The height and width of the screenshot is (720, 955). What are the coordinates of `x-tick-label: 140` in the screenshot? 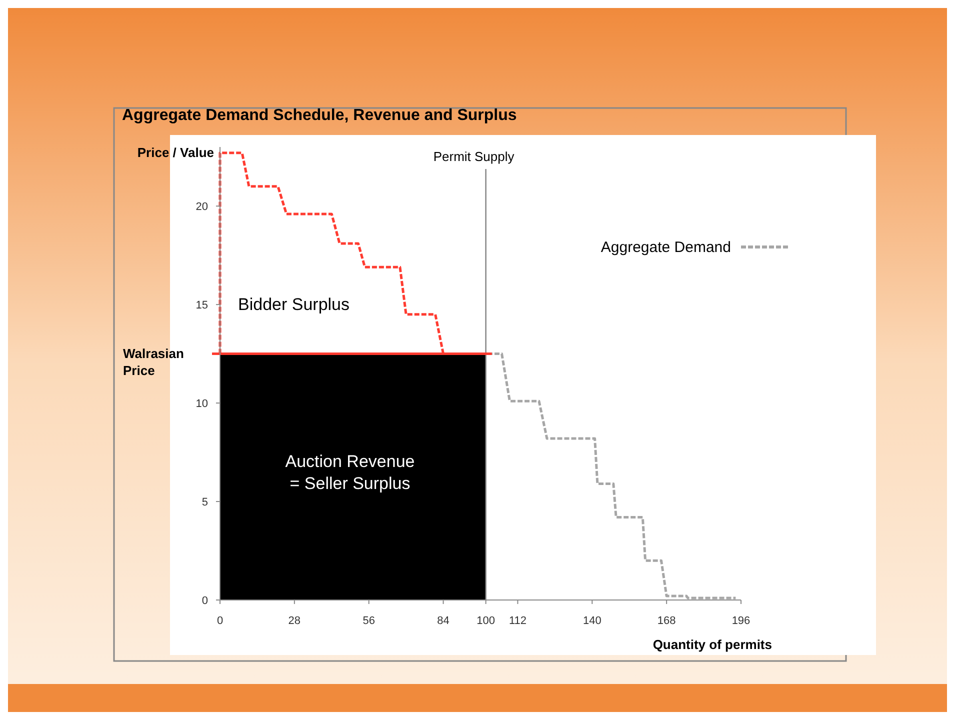 It's located at (592, 621).